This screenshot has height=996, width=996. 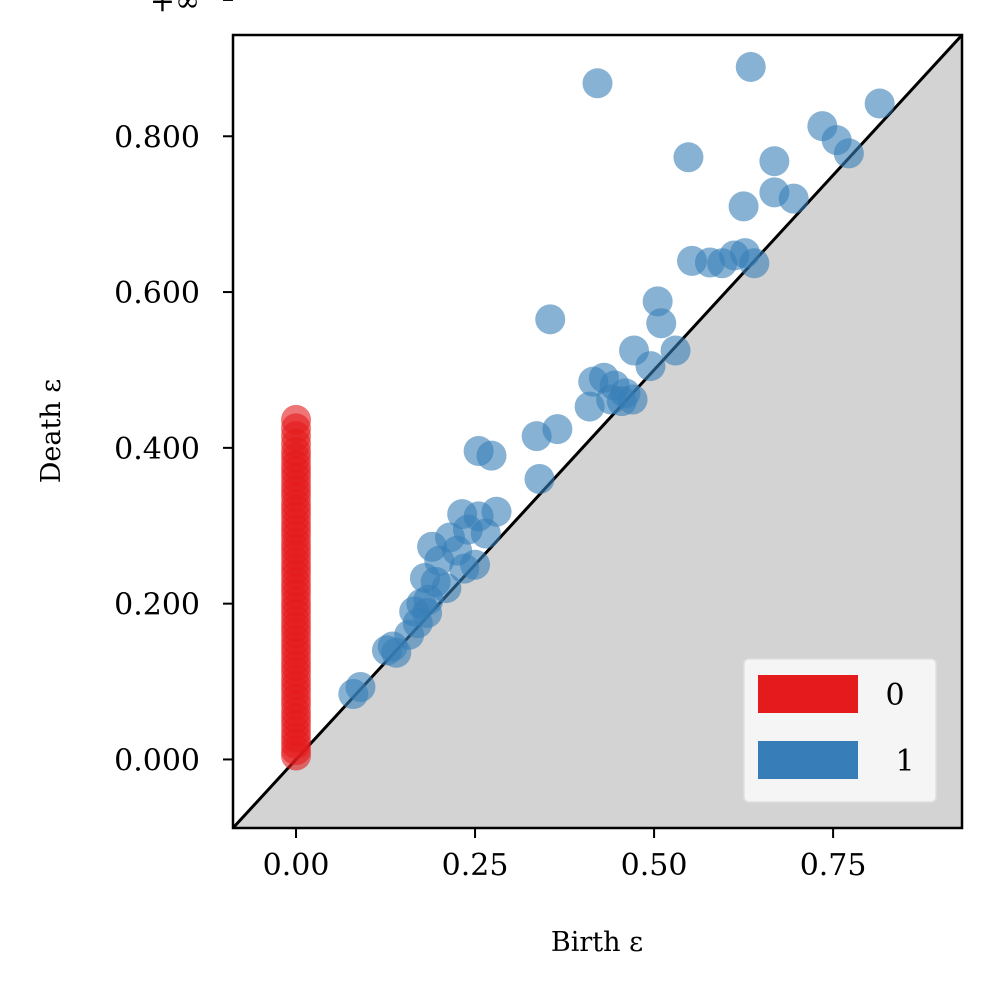 What do you see at coordinates (157, 293) in the screenshot?
I see `y-tick-label-3: 0.600` at bounding box center [157, 293].